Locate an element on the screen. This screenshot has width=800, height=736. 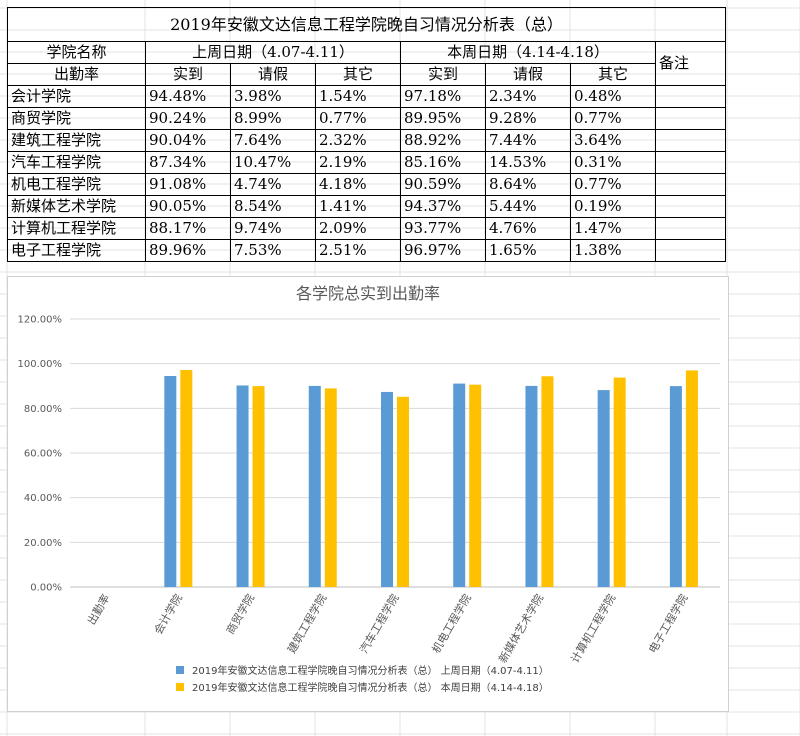
value-cell: 1.38% is located at coordinates (613, 250).